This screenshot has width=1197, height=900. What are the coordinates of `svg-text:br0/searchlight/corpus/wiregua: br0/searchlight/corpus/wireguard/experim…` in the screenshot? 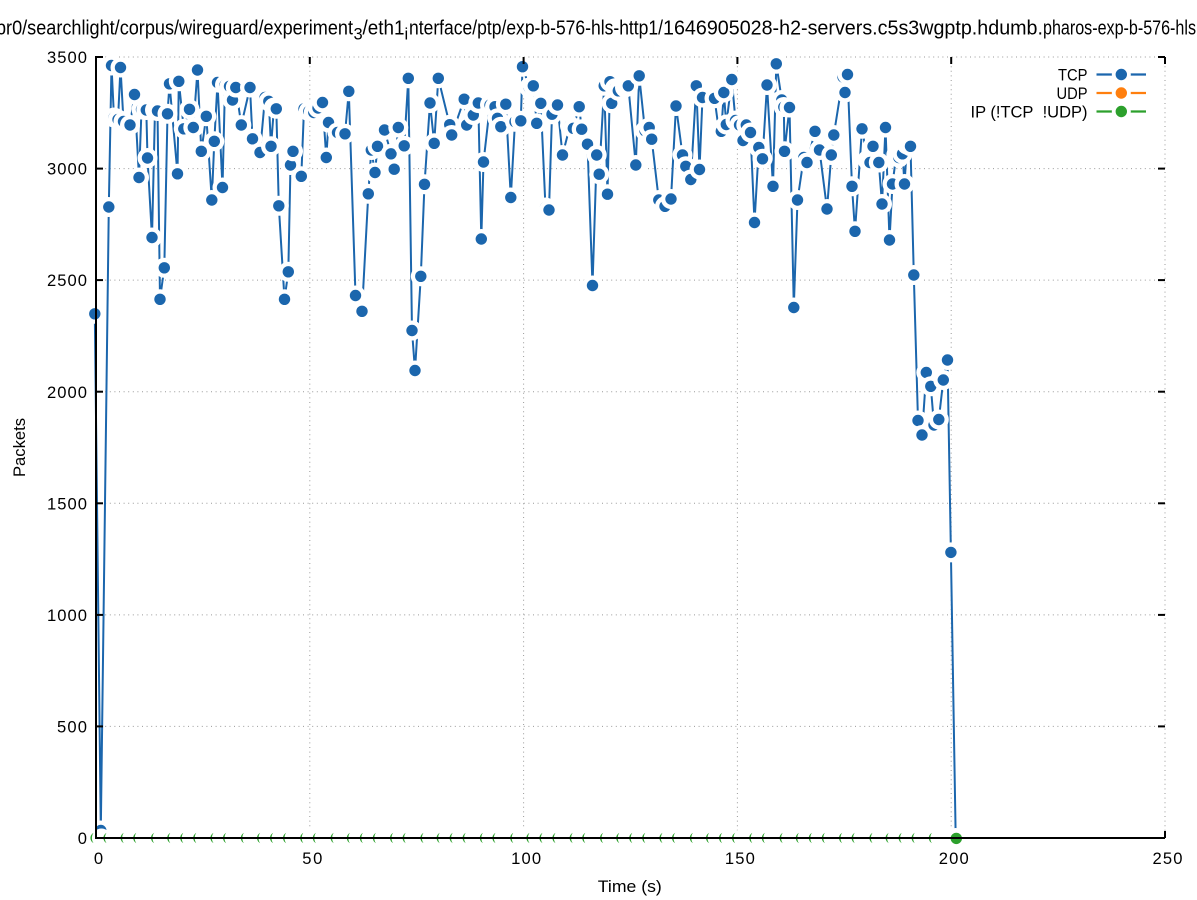 It's located at (176, 28).